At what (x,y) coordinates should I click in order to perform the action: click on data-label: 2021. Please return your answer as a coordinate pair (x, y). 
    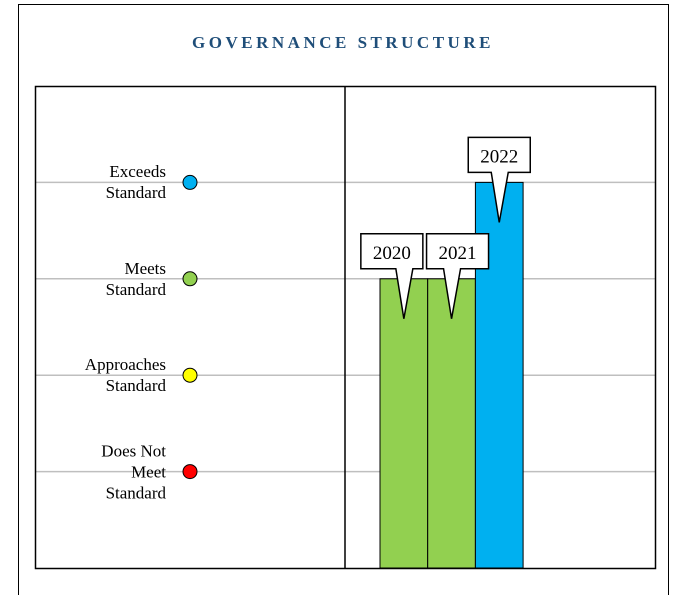
    Looking at the image, I should click on (457, 276).